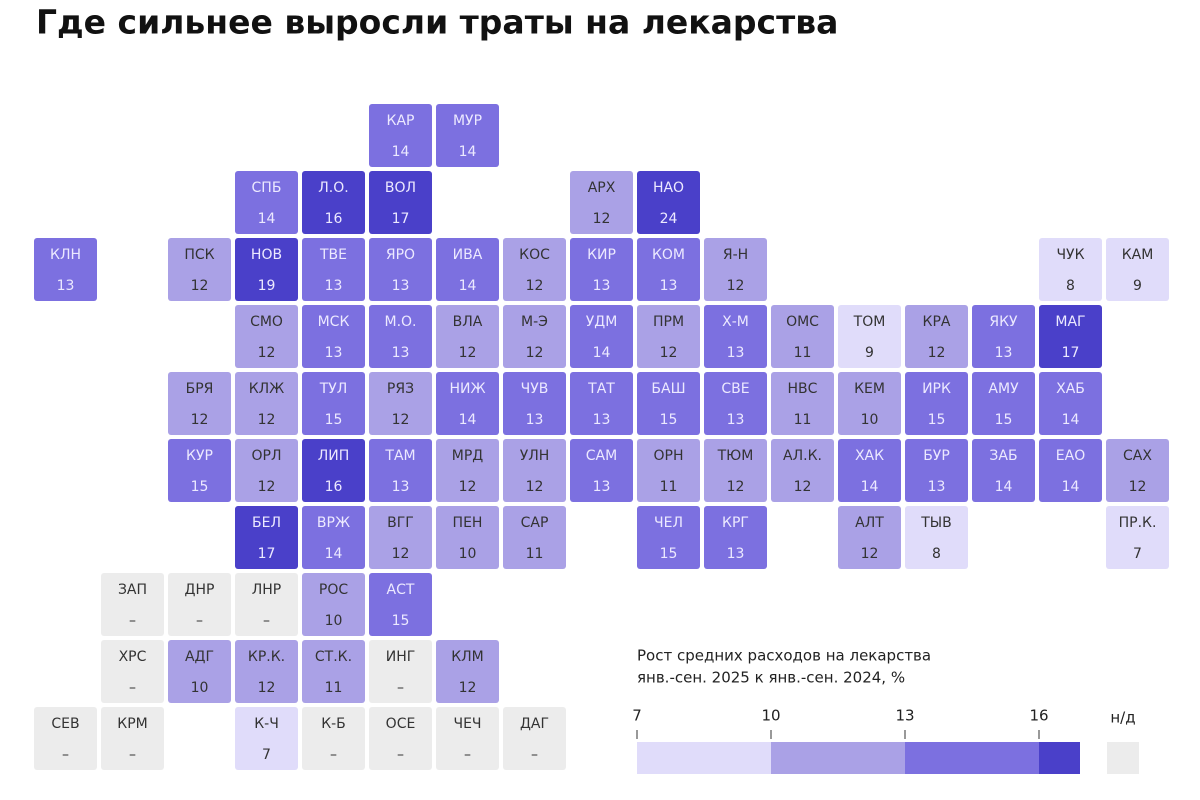 The width and height of the screenshot is (1200, 800). Describe the element at coordinates (668, 255) in the screenshot. I see `region-label: КОМ` at that location.